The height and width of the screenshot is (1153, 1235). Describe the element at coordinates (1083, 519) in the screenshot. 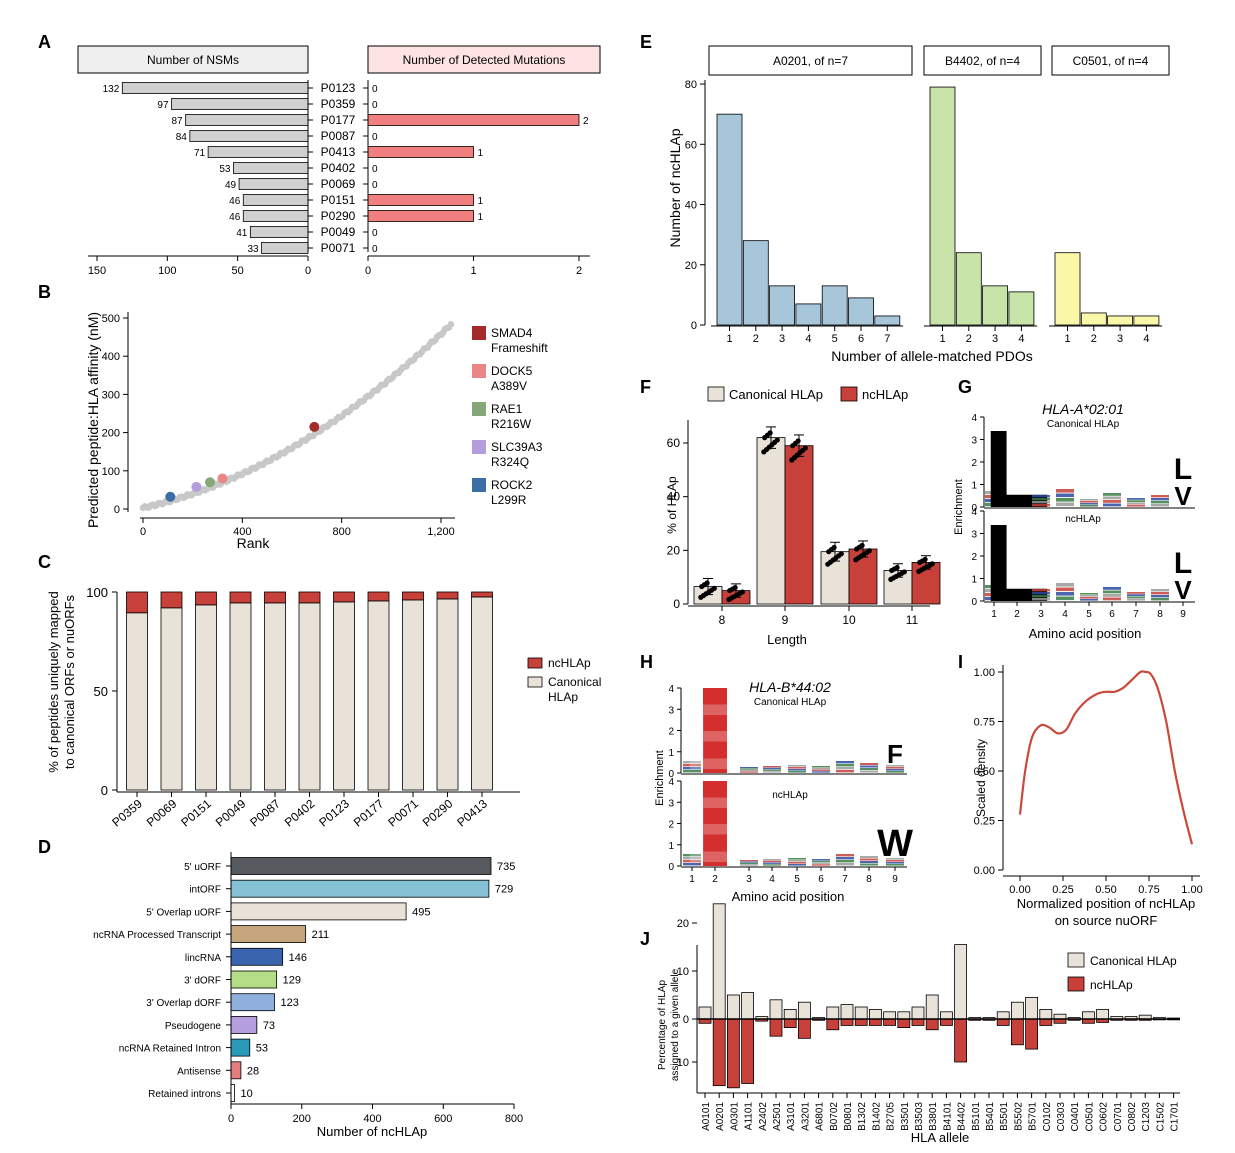

I see `g-subtitle-nc: ncHLAp` at that location.